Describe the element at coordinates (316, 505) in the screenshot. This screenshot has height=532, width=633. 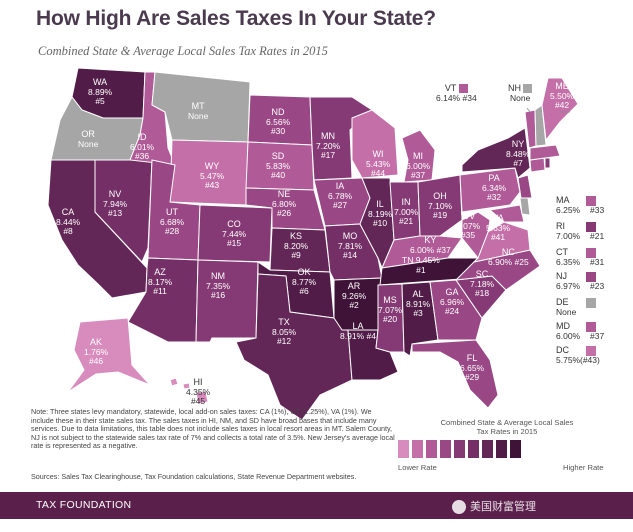
I see `footer-bar` at that location.